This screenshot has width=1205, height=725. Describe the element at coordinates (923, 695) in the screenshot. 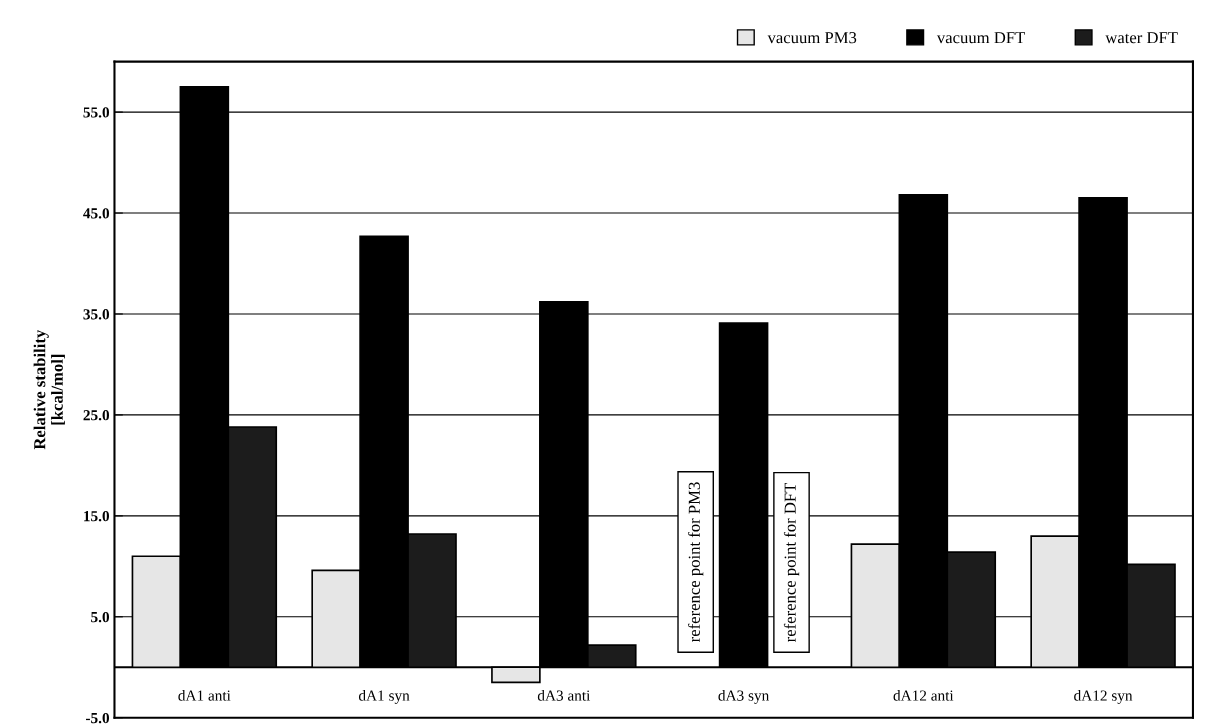

I see `x-tick-label: dA12 anti` at that location.